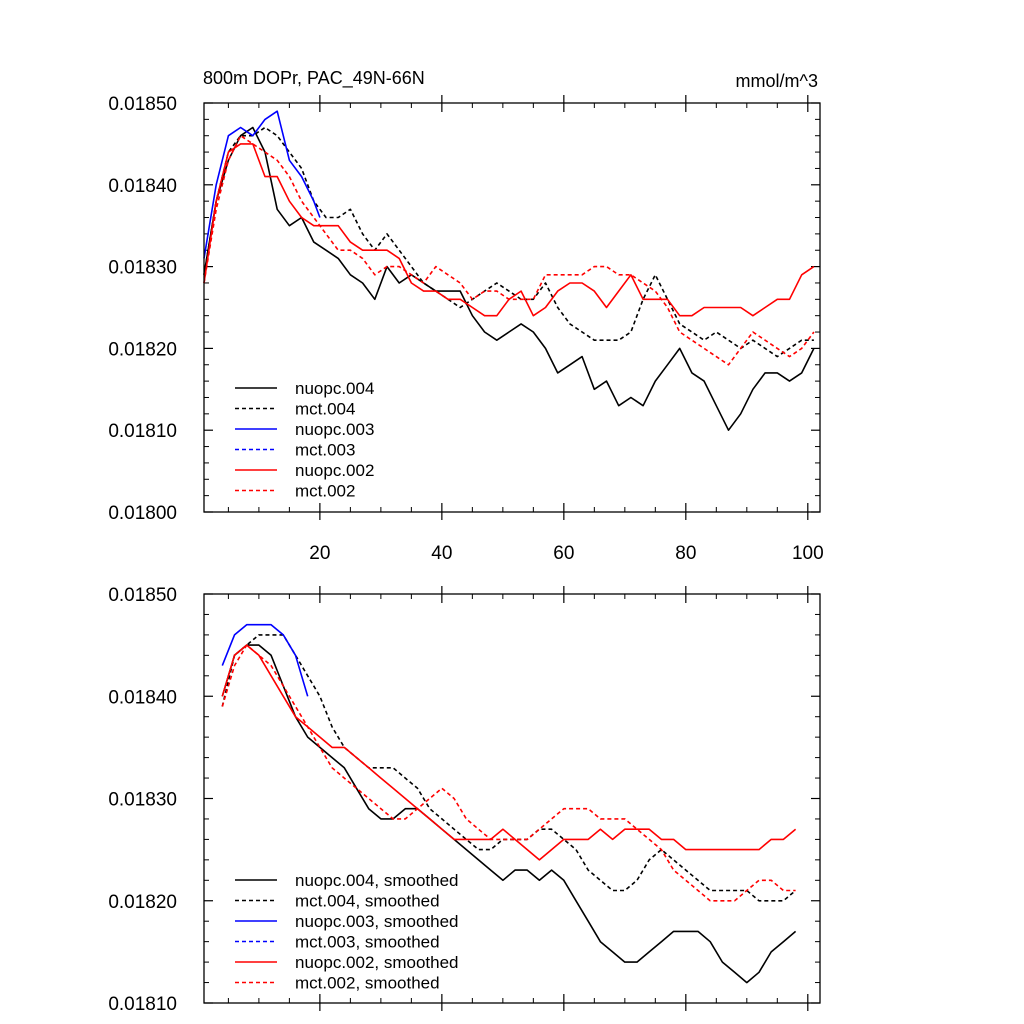  Describe the element at coordinates (142, 513) in the screenshot. I see `y-tick-label: 0.01800` at that location.